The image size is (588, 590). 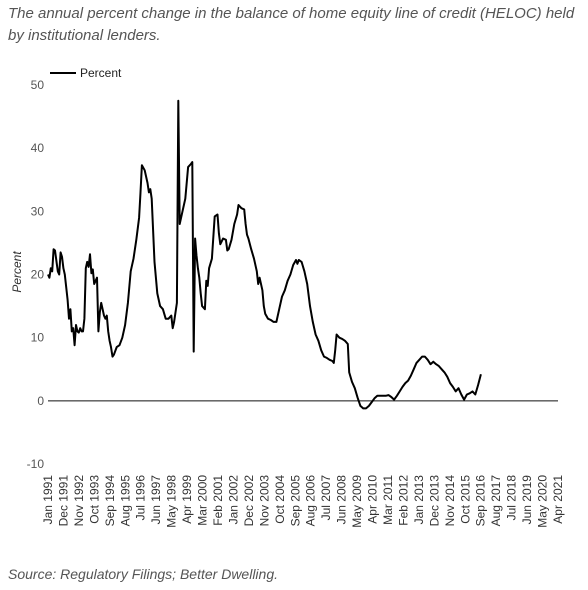 What do you see at coordinates (249, 501) in the screenshot?
I see `x-tick-label: Dec 2002` at bounding box center [249, 501].